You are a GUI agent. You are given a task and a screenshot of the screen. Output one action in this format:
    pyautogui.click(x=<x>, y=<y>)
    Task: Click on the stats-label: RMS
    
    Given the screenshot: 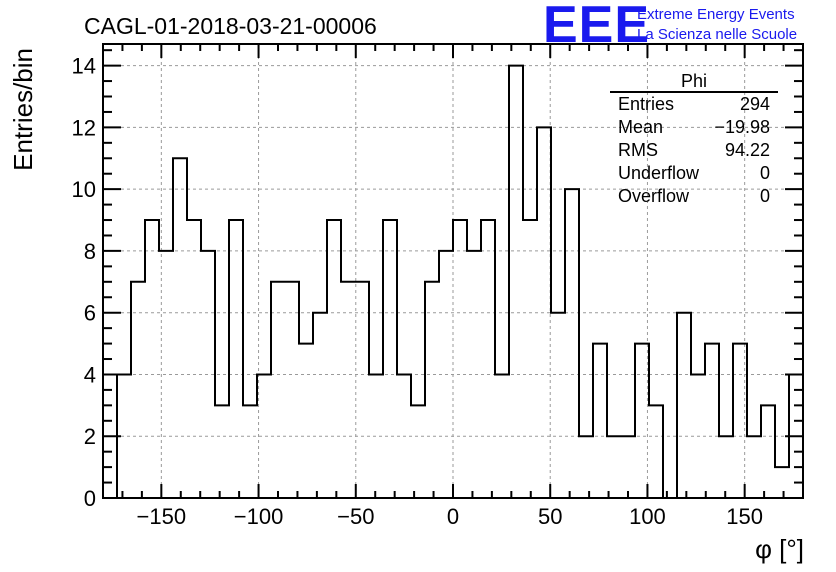 What is the action you would take?
    pyautogui.click(x=638, y=150)
    